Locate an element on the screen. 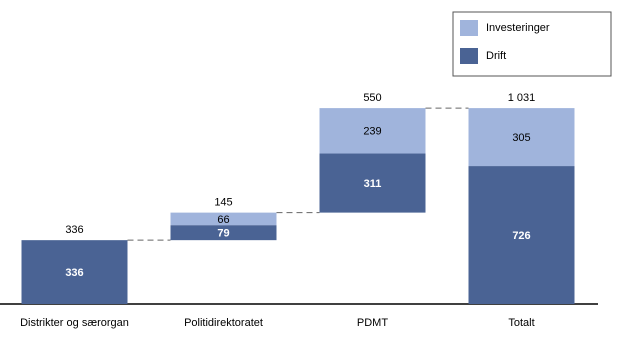 This screenshot has height=344, width=620. legend-label: Investeringer is located at coordinates (518, 28).